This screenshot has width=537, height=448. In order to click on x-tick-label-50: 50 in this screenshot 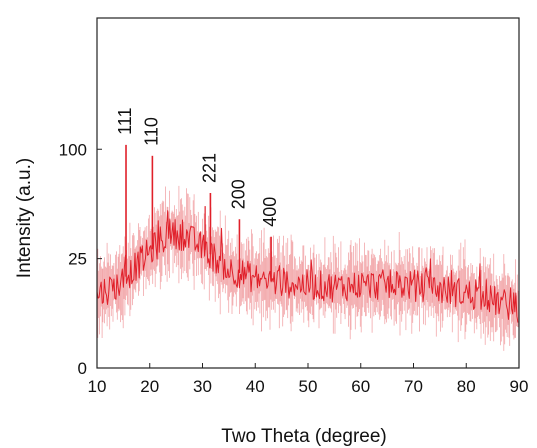, I will do `click(308, 386)`.